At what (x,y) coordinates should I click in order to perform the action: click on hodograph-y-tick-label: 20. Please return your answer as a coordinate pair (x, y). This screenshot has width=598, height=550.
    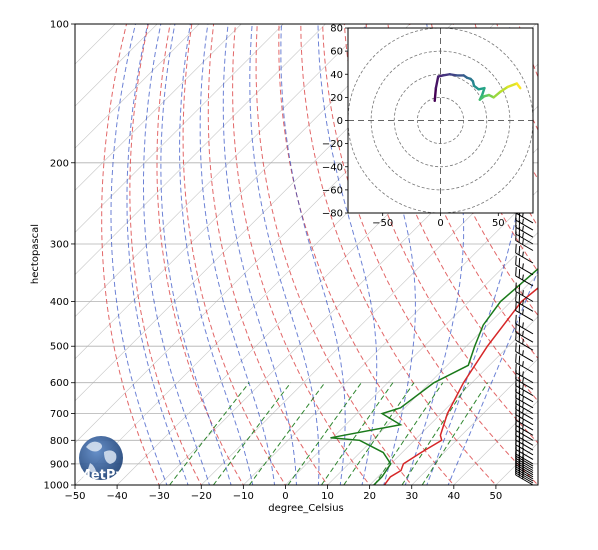
    Looking at the image, I should click on (336, 98).